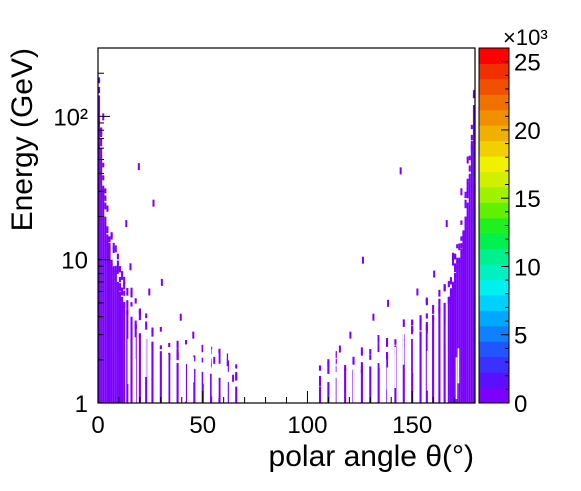  I want to click on y-axis-label: Energy (GeV), so click(22, 139).